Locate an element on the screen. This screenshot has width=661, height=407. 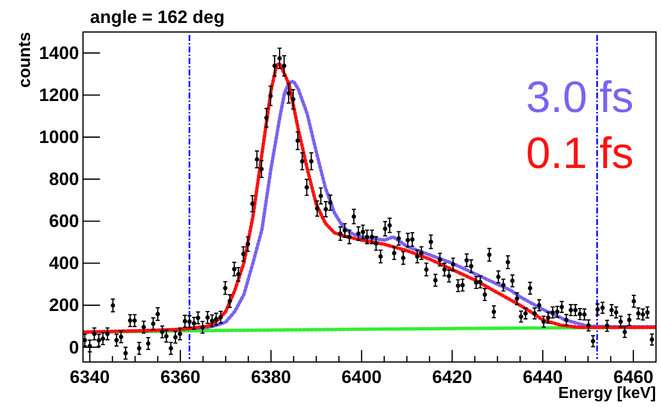
x-tick-label: 6400 is located at coordinates (362, 377).